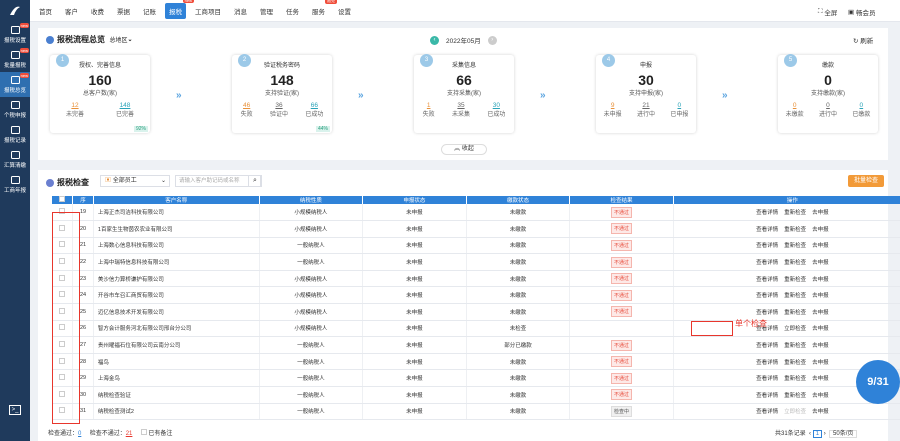 Image resolution: width=900 pixels, height=441 pixels. What do you see at coordinates (621, 200) in the screenshot?
I see `column-header: 检查结果` at bounding box center [621, 200].